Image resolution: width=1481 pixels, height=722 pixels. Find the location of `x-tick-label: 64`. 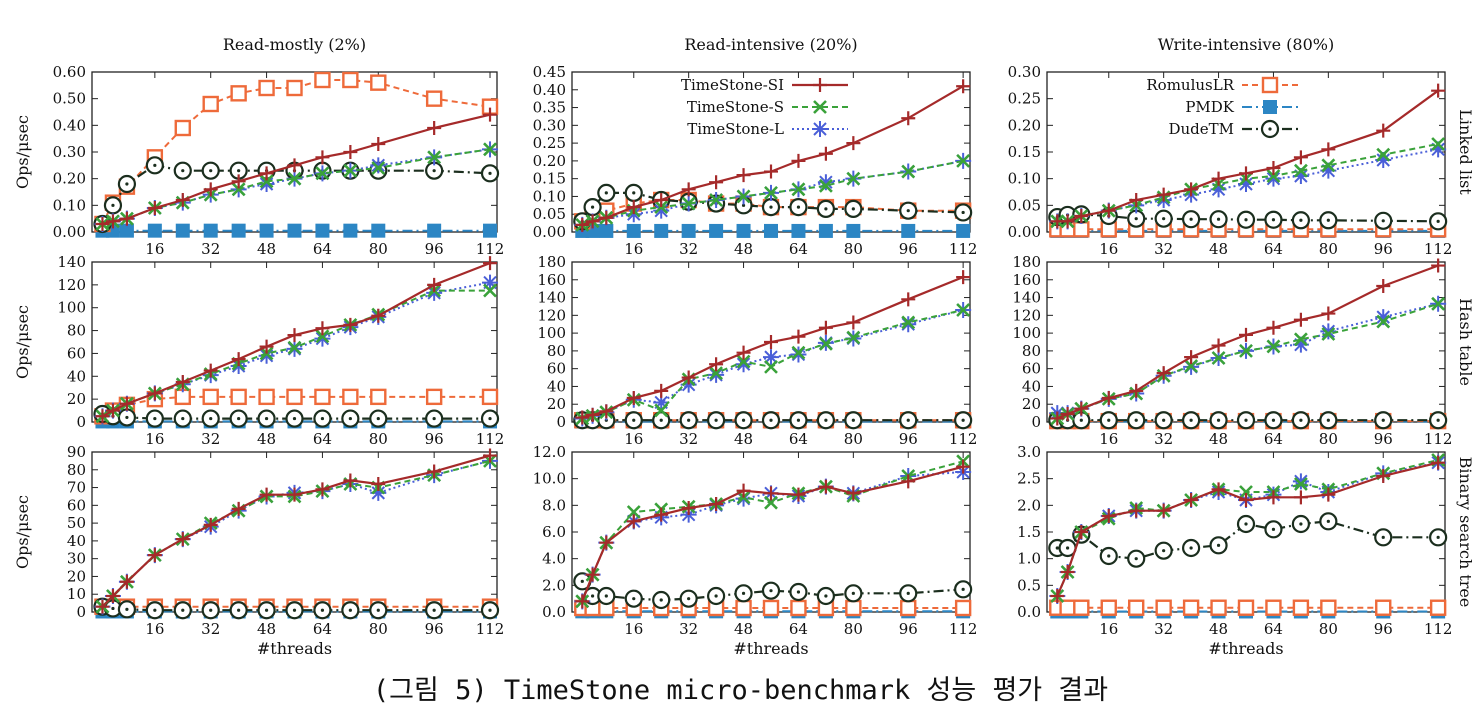

x-tick-label: 64 is located at coordinates (1273, 249).